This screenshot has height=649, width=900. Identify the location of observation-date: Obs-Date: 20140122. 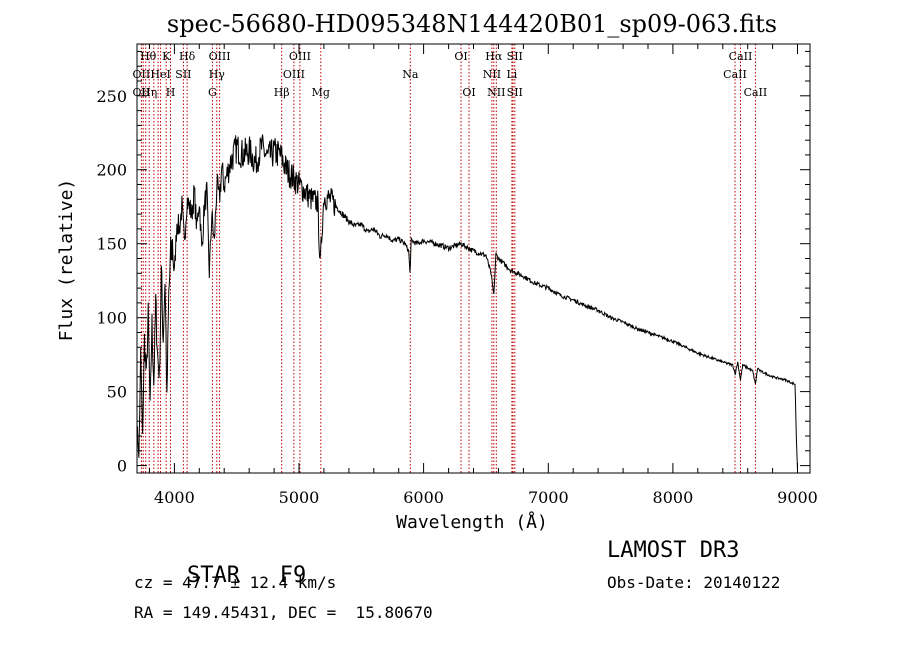
(694, 582).